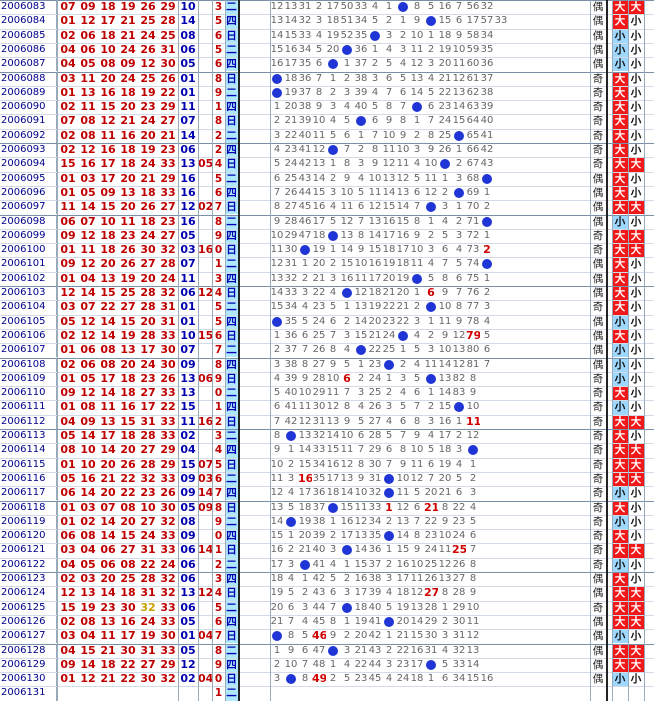 This screenshot has width=654, height=701. I want to click on tail-digit: 4, so click(218, 593).